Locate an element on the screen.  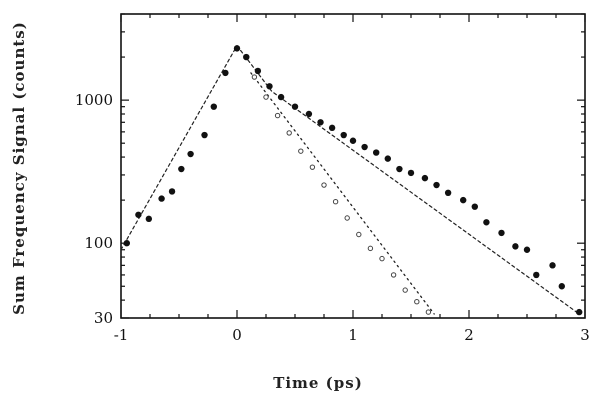
x-tick-label: 2 is located at coordinates (469, 335).